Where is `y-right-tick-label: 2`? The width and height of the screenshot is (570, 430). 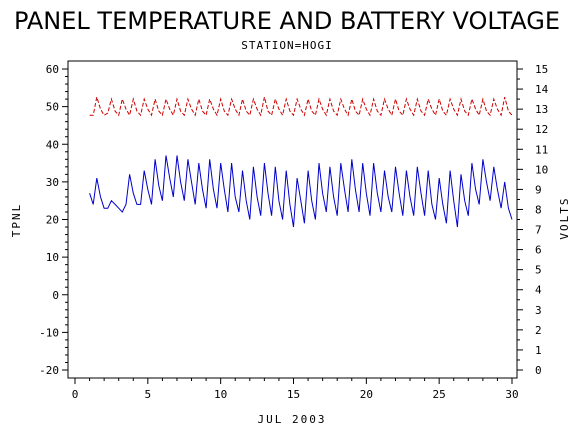
y-right-tick-label: 2 is located at coordinates (538, 330).